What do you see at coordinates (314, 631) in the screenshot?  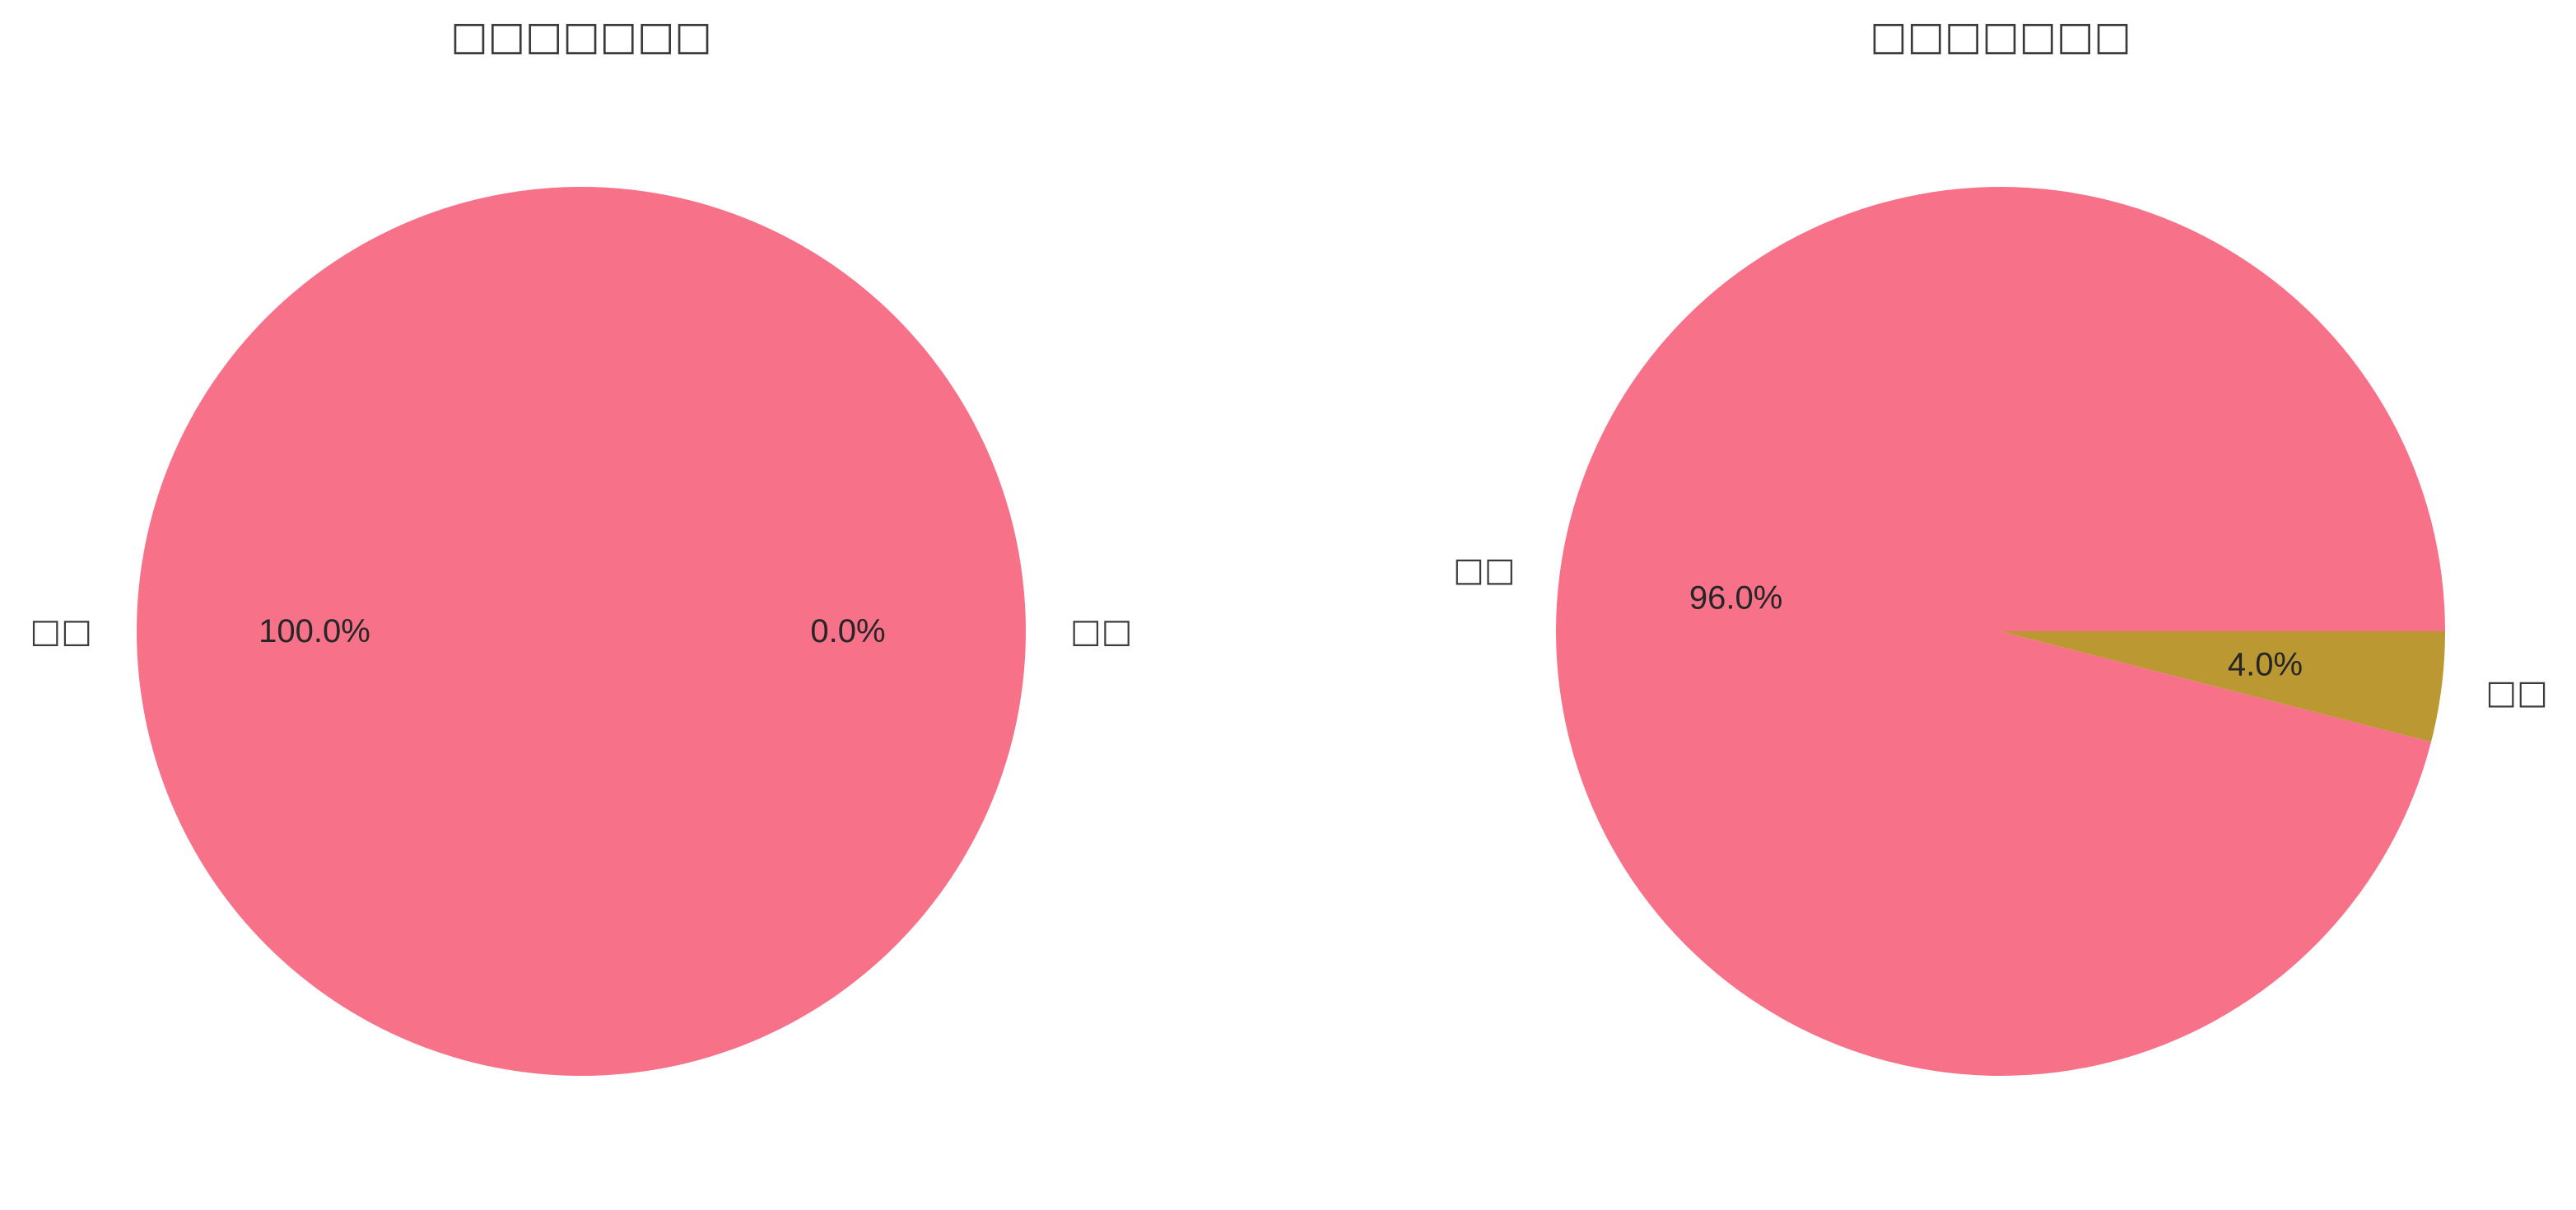 I see `percentage-label: 100.0%` at bounding box center [314, 631].